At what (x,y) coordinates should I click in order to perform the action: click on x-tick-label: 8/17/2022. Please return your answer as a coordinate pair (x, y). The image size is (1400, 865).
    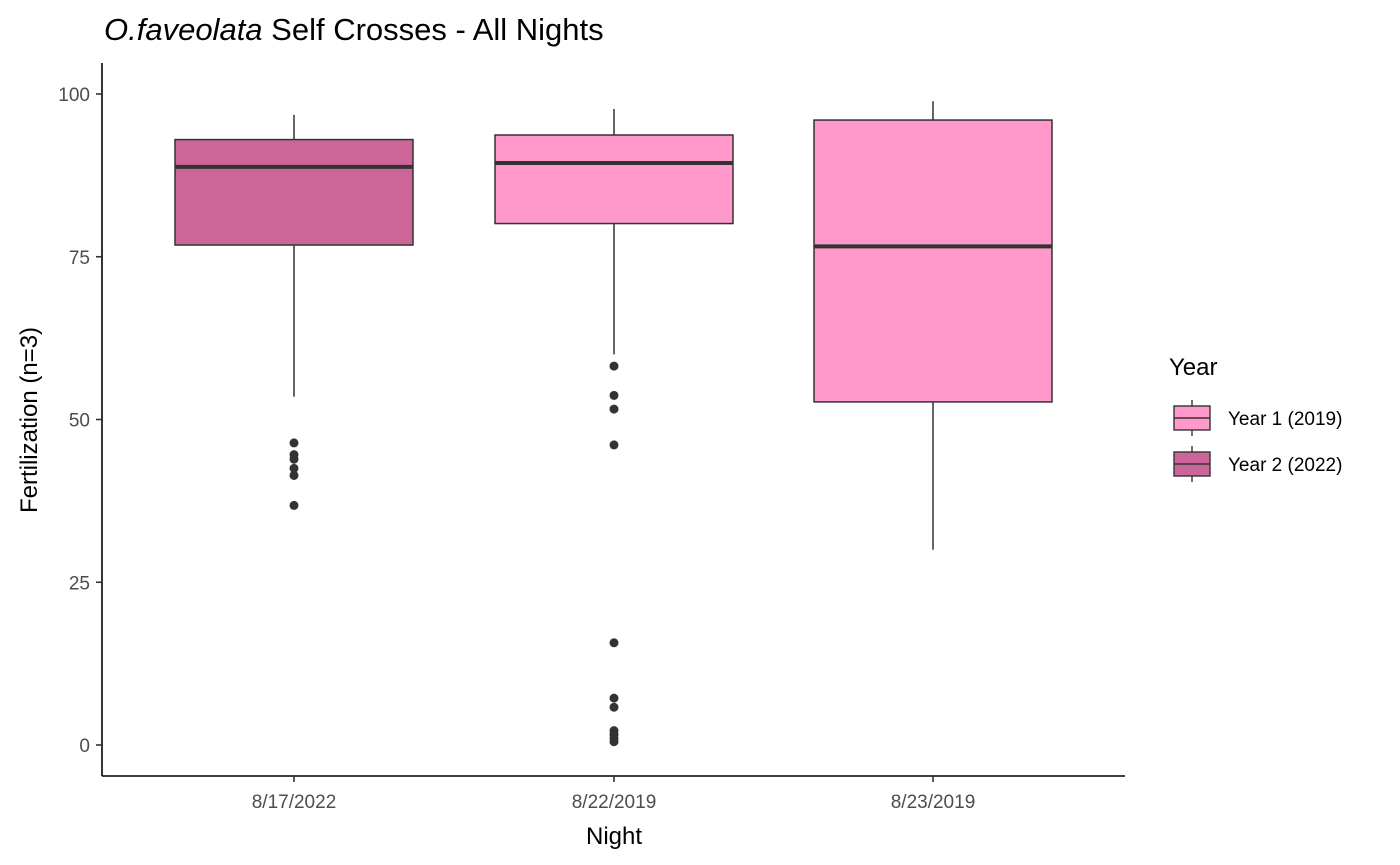
    Looking at the image, I should click on (294, 802).